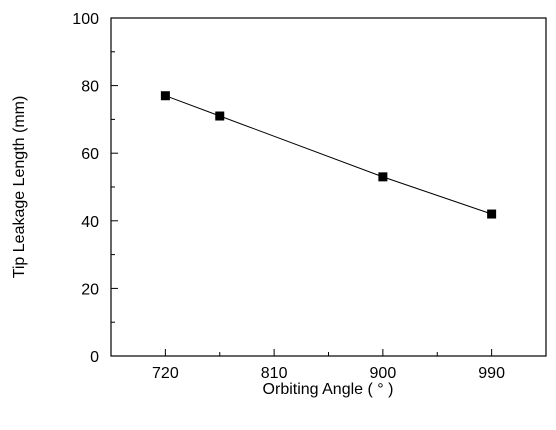  What do you see at coordinates (491, 373) in the screenshot?
I see `x-tick-label: 990` at bounding box center [491, 373].